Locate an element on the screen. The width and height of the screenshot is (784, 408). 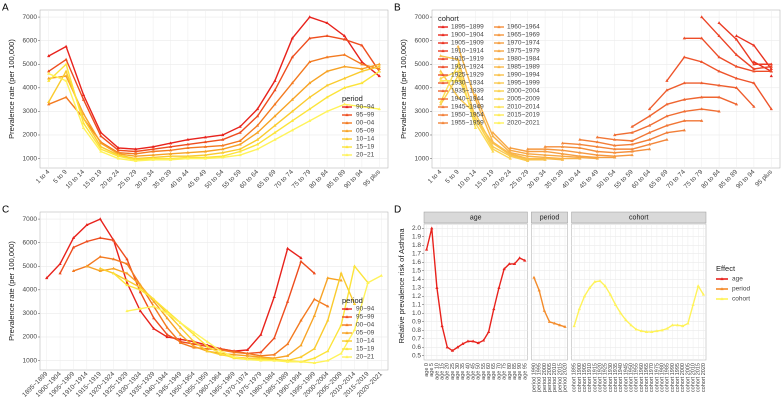
panel-letter: B is located at coordinates (397, 8).